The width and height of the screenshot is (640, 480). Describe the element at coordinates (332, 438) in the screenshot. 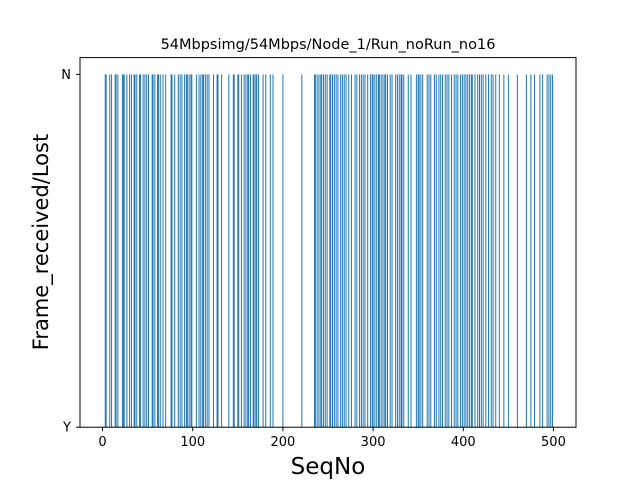

I see `x-axis-ticks: 0 100 200 300 400 500` at that location.